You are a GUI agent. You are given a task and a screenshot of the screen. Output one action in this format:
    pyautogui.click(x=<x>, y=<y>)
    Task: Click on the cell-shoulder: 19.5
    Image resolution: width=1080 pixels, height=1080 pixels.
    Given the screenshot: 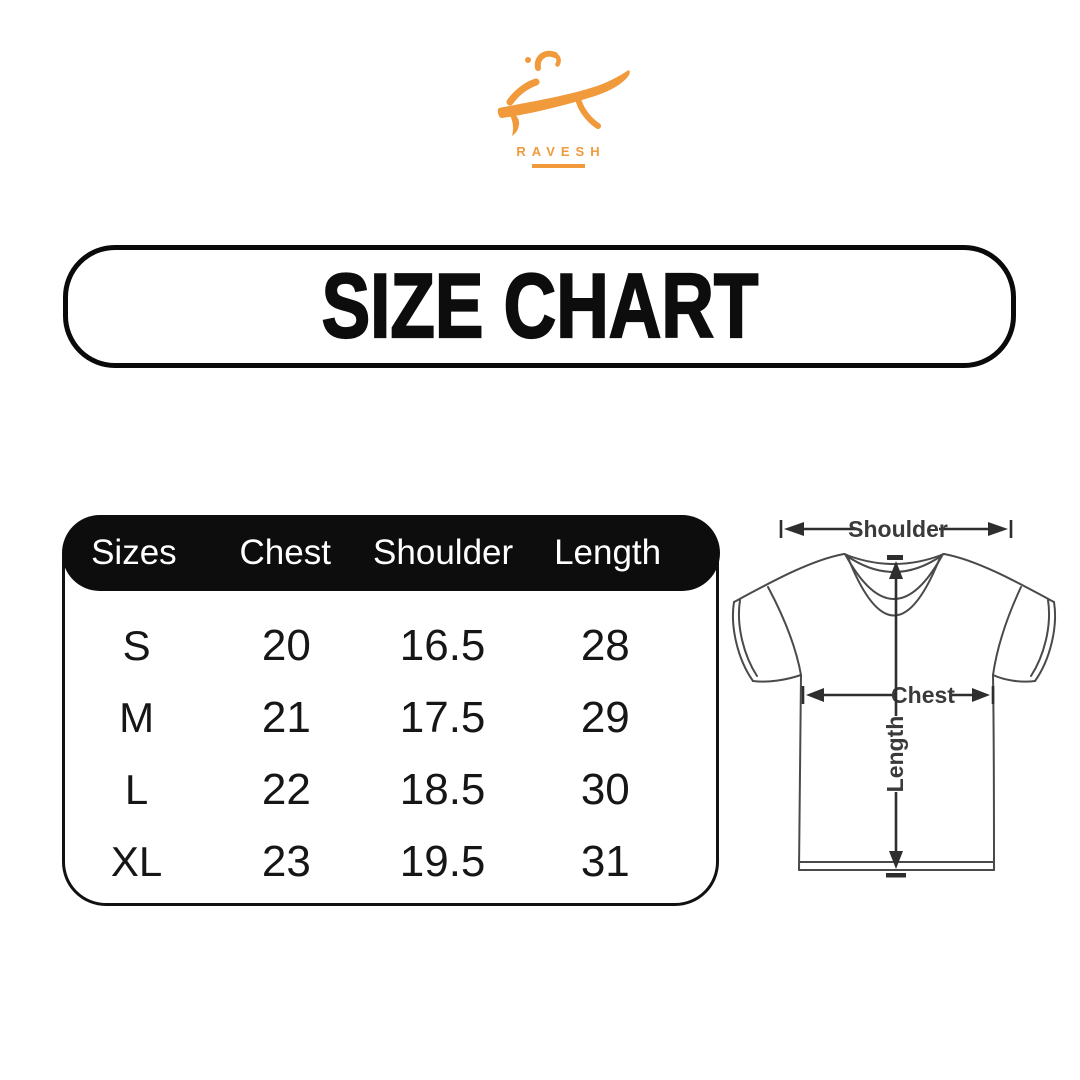 What is the action you would take?
    pyautogui.click(x=442, y=861)
    